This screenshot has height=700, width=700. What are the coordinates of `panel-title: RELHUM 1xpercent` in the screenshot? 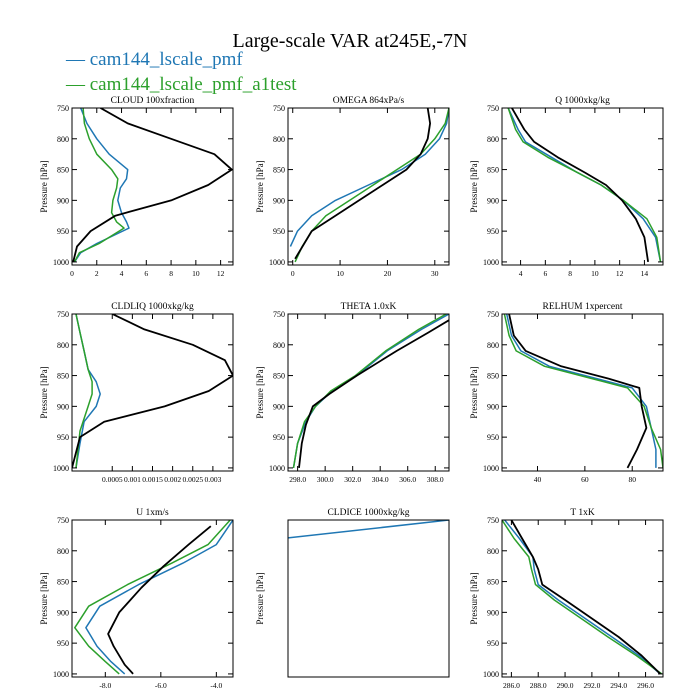 It's located at (583, 307).